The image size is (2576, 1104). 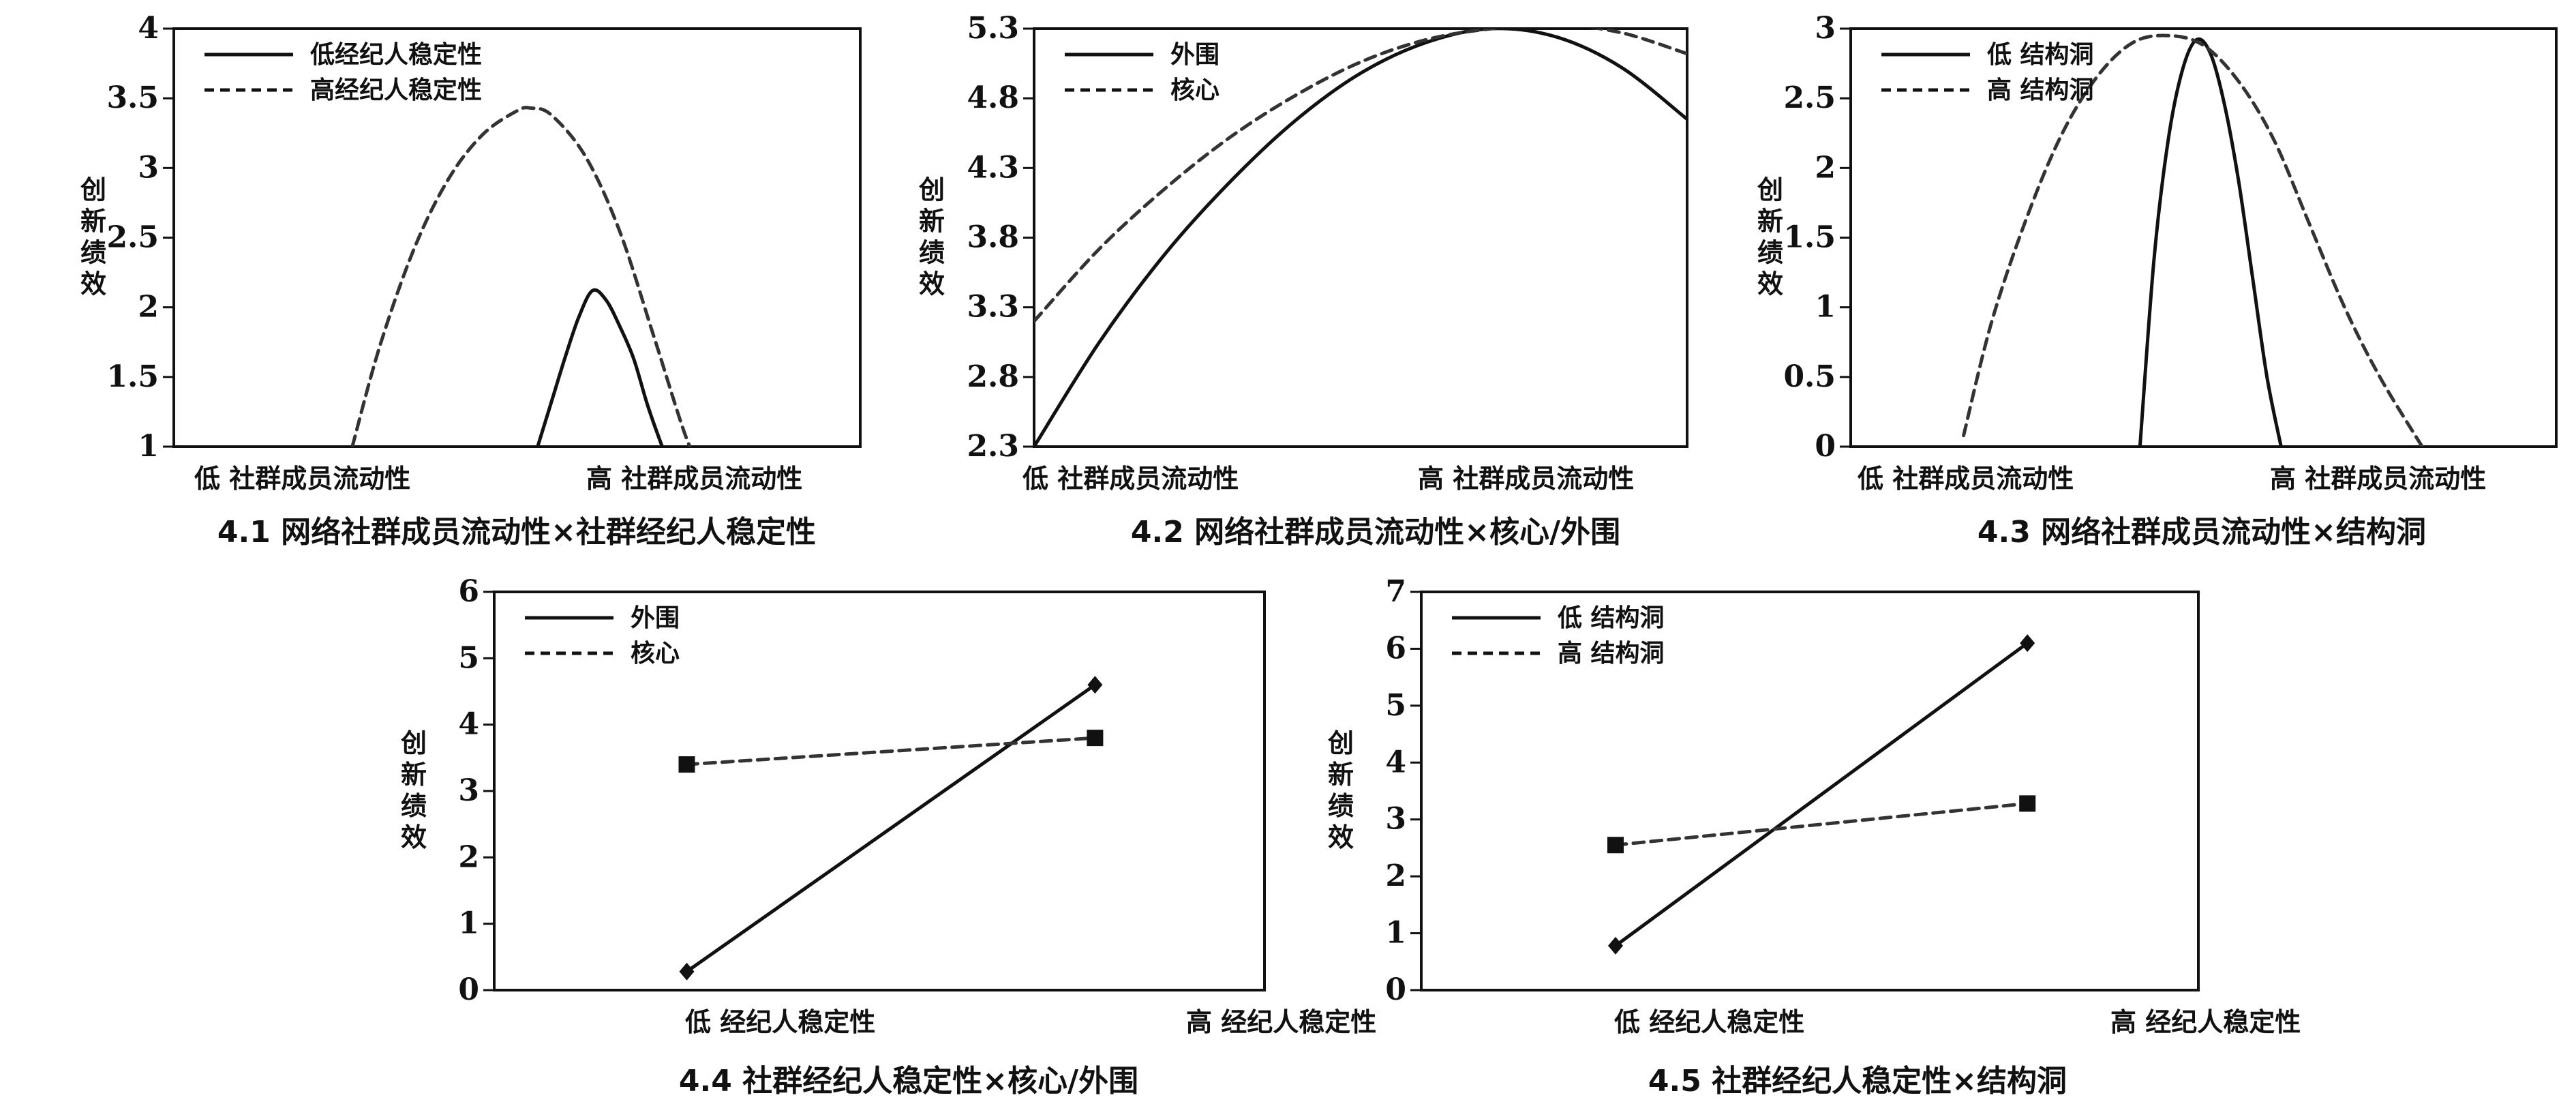 I want to click on y-tick-label: 2.3, so click(x=993, y=446).